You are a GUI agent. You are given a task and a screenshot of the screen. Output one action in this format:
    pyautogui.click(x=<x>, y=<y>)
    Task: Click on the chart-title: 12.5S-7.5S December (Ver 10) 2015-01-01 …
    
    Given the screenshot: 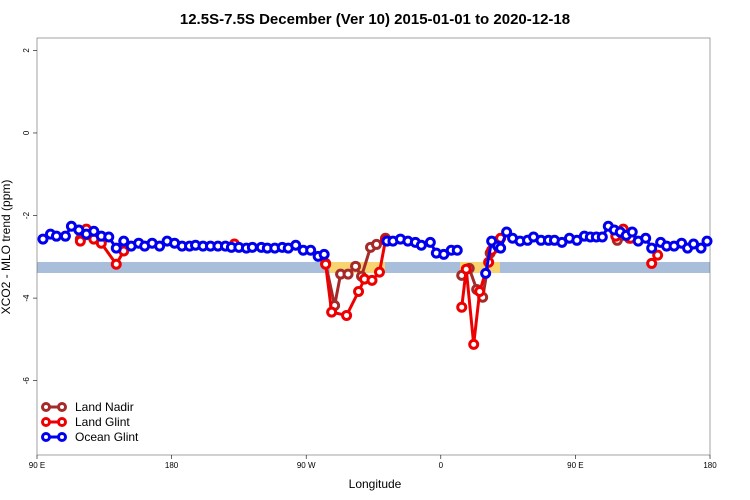 What is the action you would take?
    pyautogui.click(x=375, y=19)
    